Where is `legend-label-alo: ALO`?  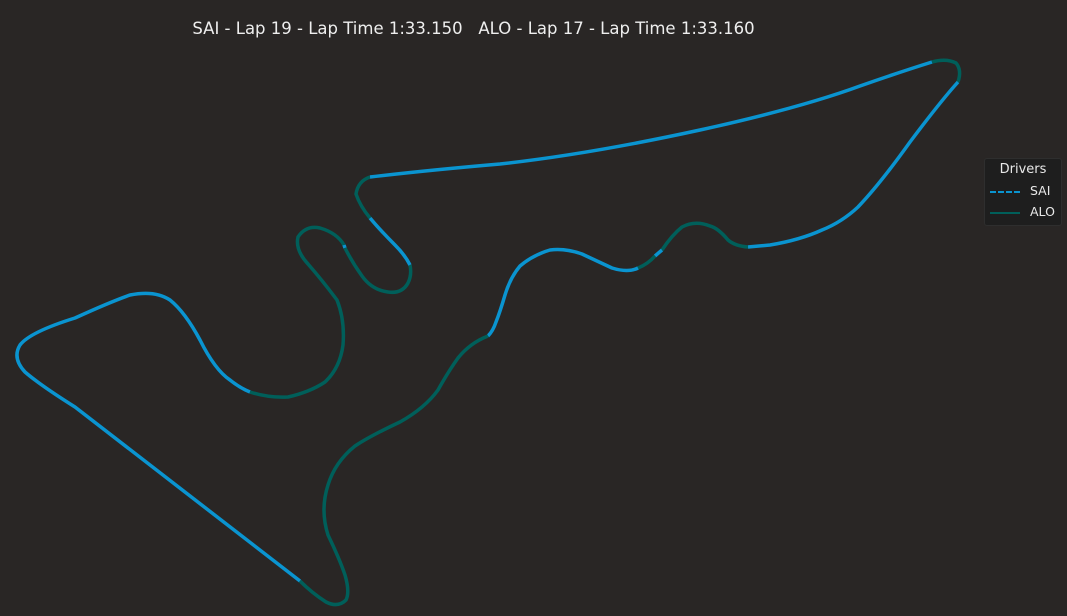
legend-label-alo: ALO is located at coordinates (1042, 211).